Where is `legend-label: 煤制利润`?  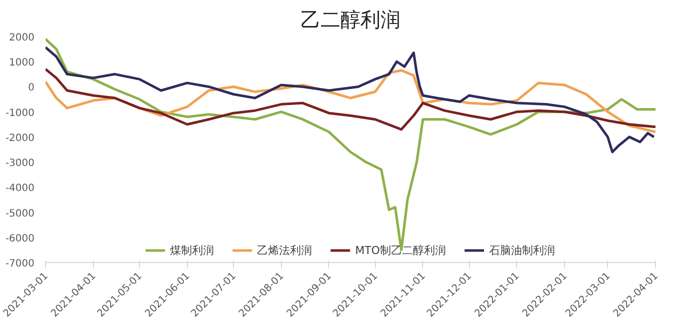
legend-label: 煤制利润 is located at coordinates (192, 250).